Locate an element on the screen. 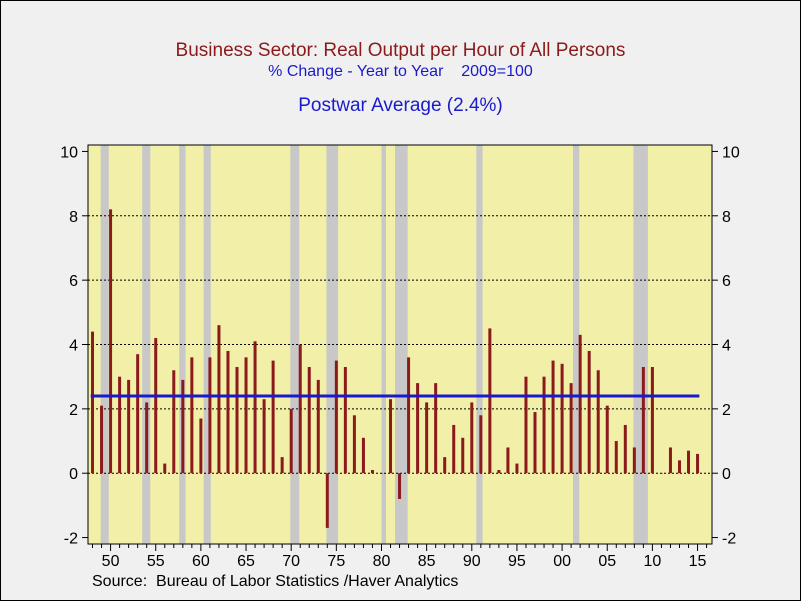 This screenshot has width=801, height=601. chart-subtitle: % Change - Year to Year 2009=100 is located at coordinates (400, 71).